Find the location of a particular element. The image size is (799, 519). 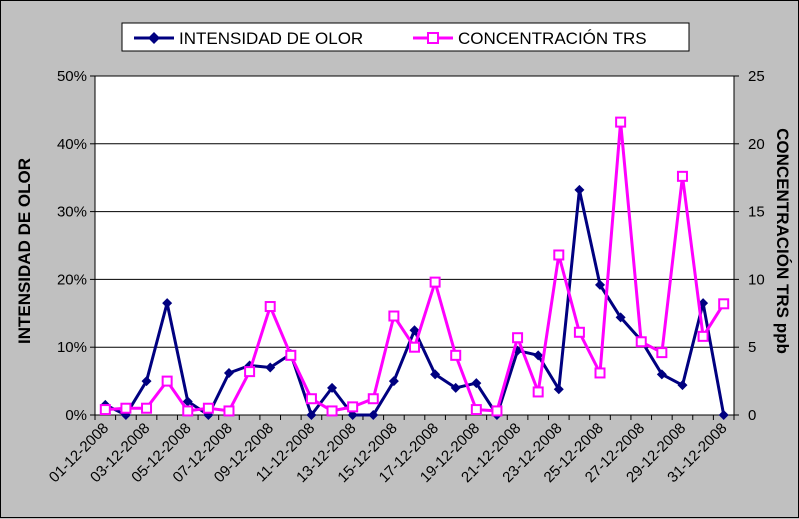

legend-box is located at coordinates (405, 37).